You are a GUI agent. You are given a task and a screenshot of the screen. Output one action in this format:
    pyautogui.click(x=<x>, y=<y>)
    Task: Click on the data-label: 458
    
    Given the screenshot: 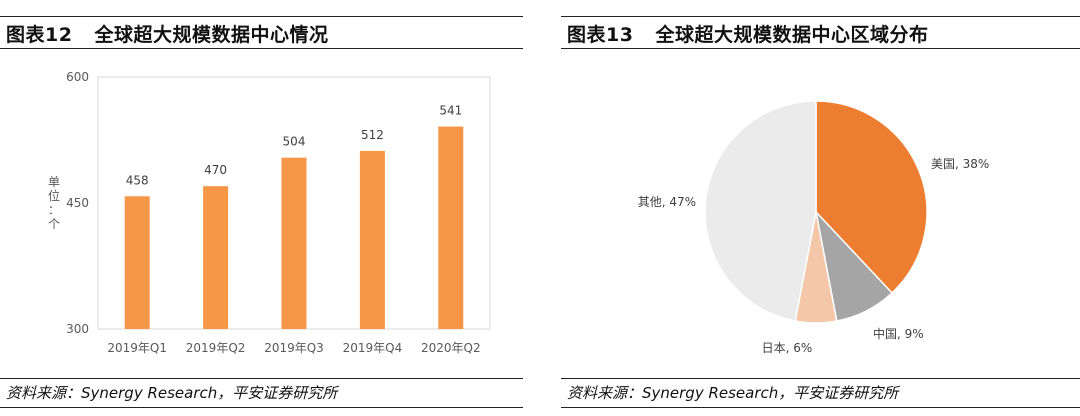 What is the action you would take?
    pyautogui.click(x=137, y=180)
    